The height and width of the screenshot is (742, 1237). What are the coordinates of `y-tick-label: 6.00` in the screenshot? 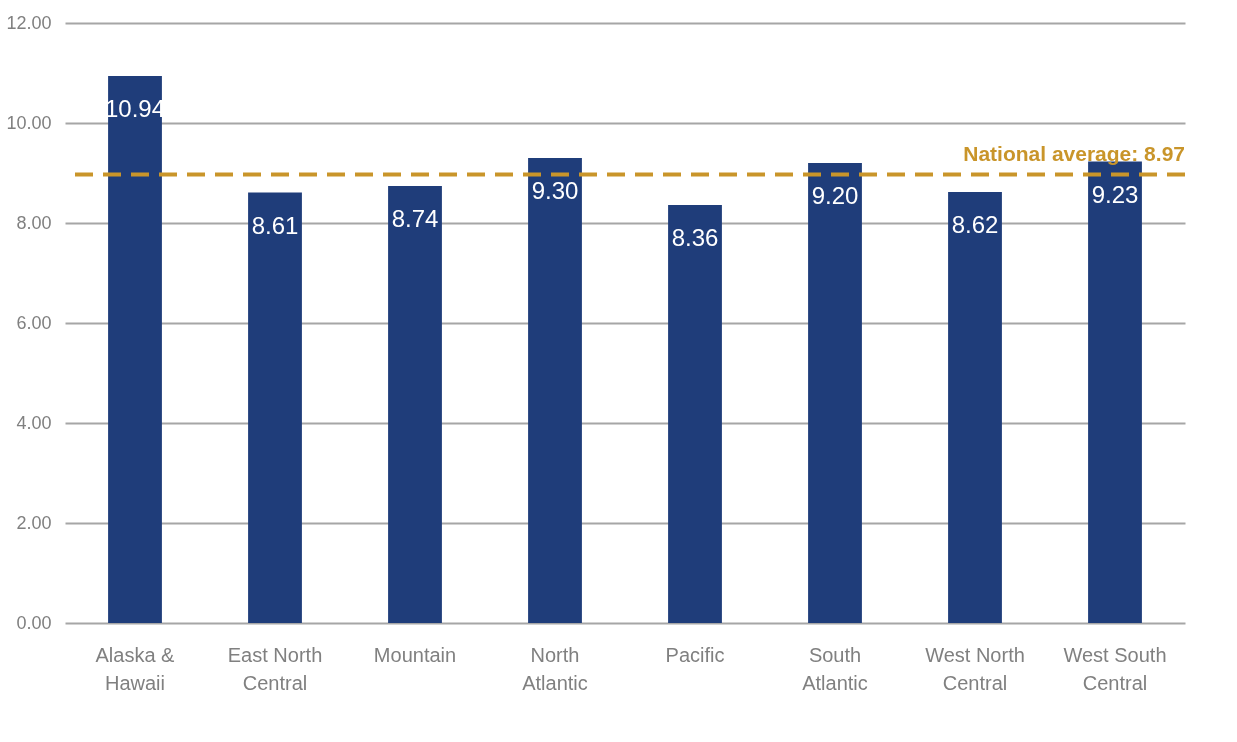 It's located at (34, 322).